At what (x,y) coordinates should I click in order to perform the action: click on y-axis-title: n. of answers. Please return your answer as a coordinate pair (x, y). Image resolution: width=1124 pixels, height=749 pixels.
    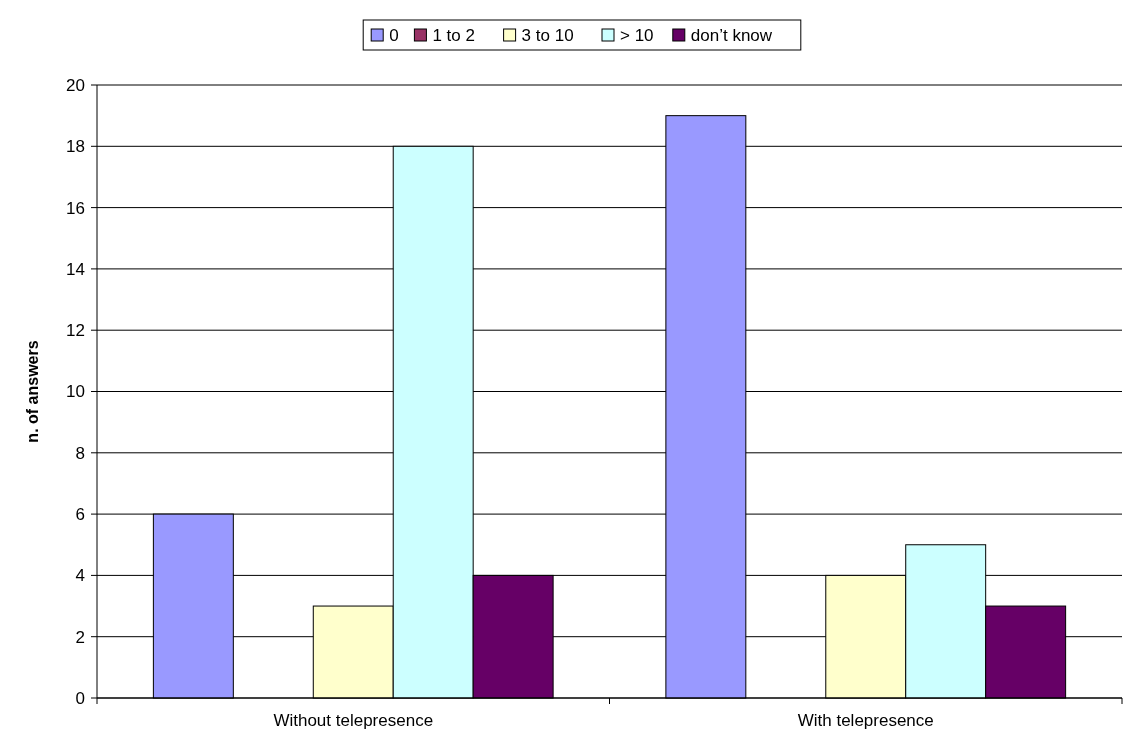
    Looking at the image, I should click on (32, 391).